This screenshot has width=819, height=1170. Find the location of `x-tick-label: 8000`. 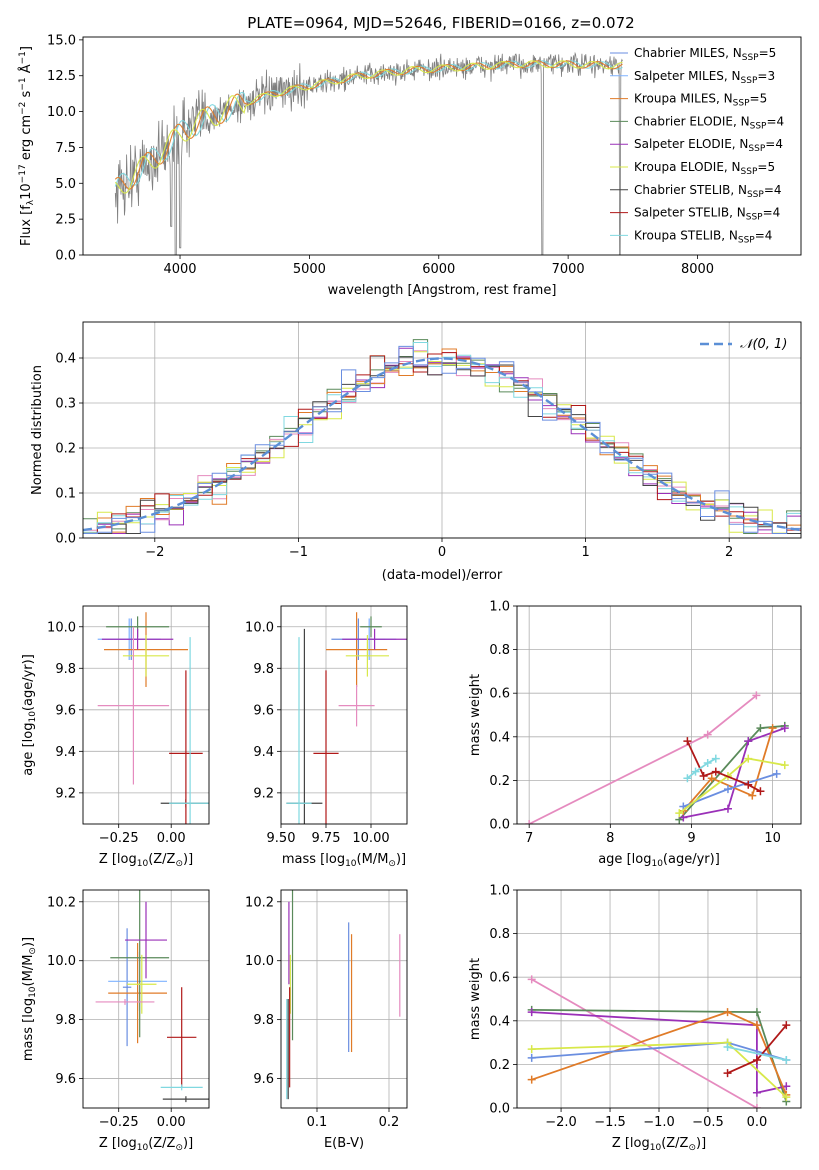

x-tick-label: 8000 is located at coordinates (697, 269).